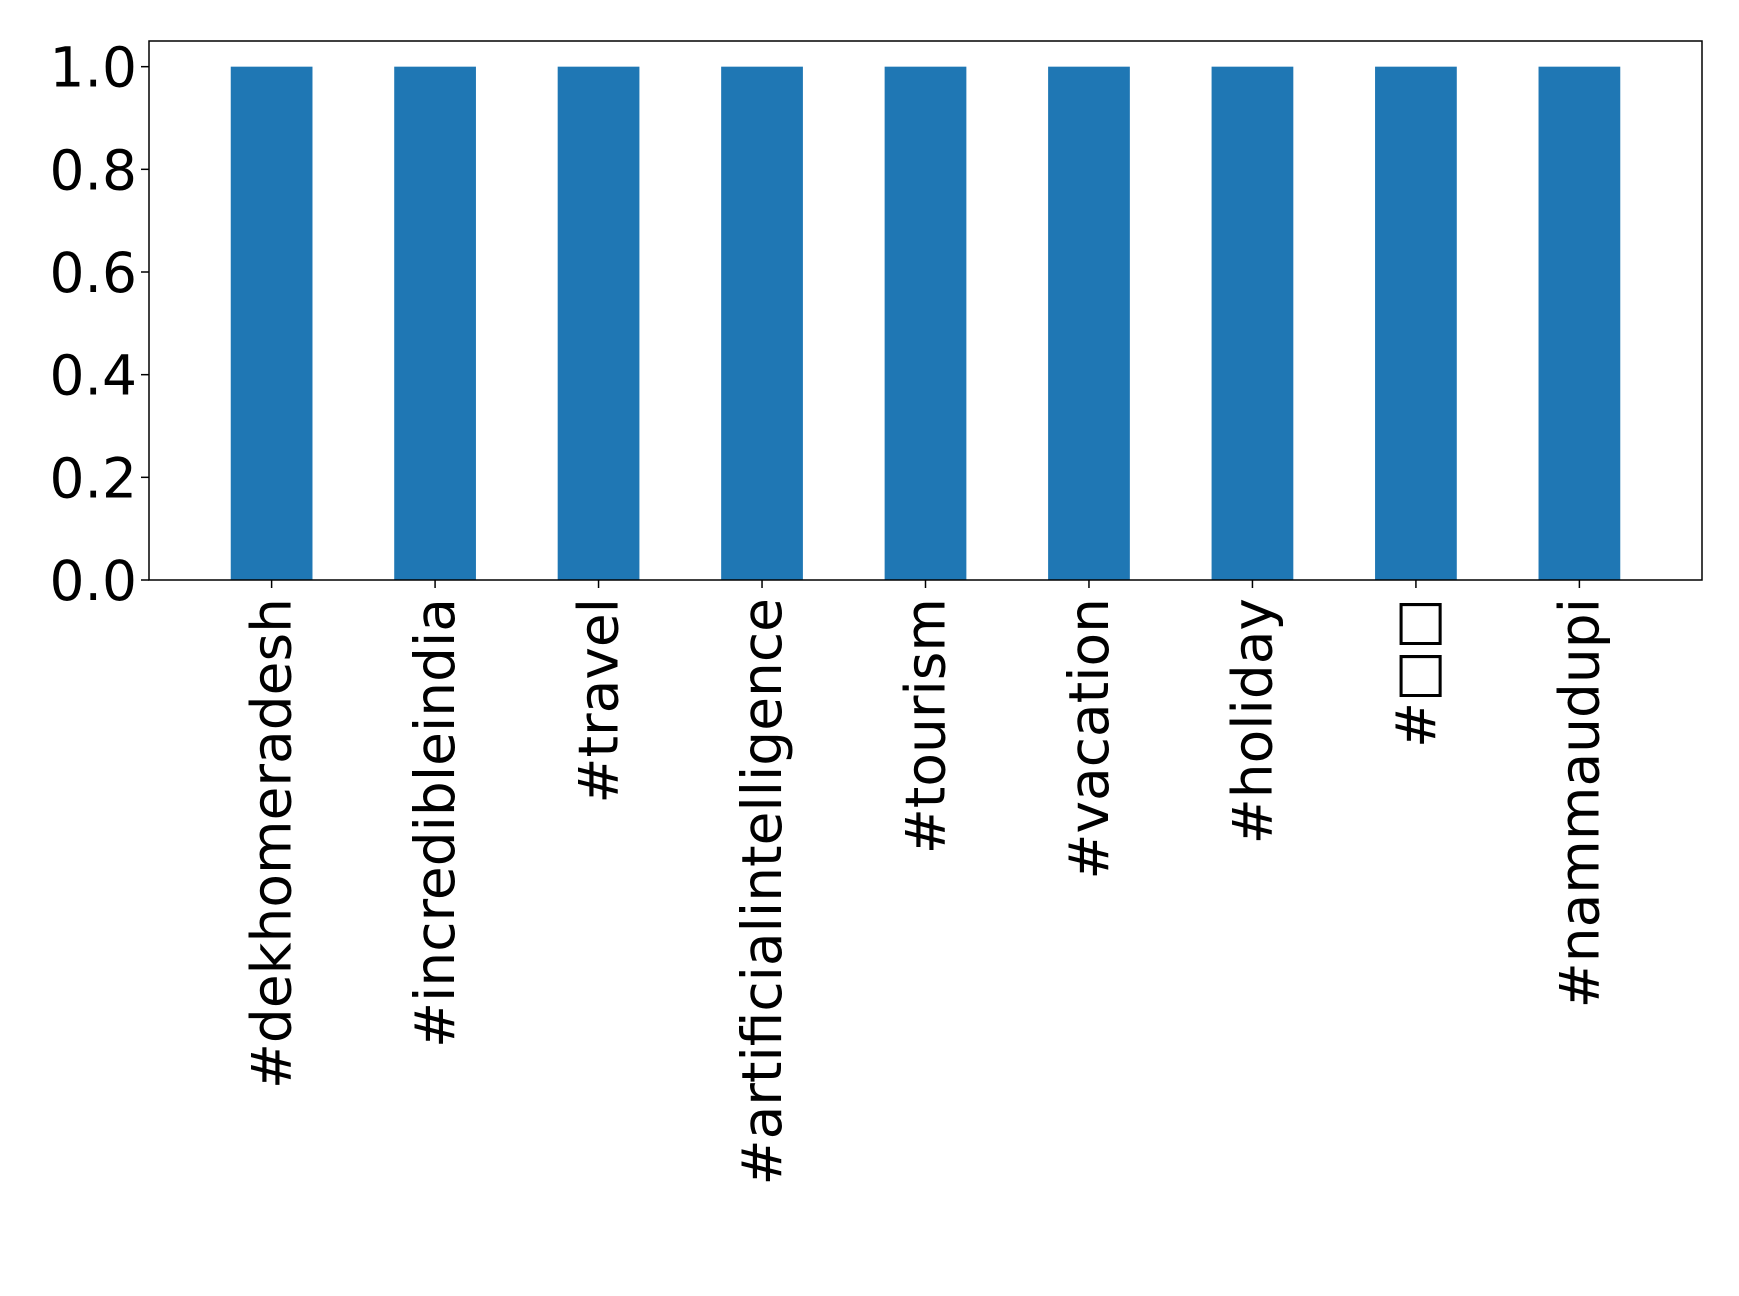 This screenshot has height=1296, width=1739. I want to click on y-tick-label-2: 0.4, so click(93, 376).